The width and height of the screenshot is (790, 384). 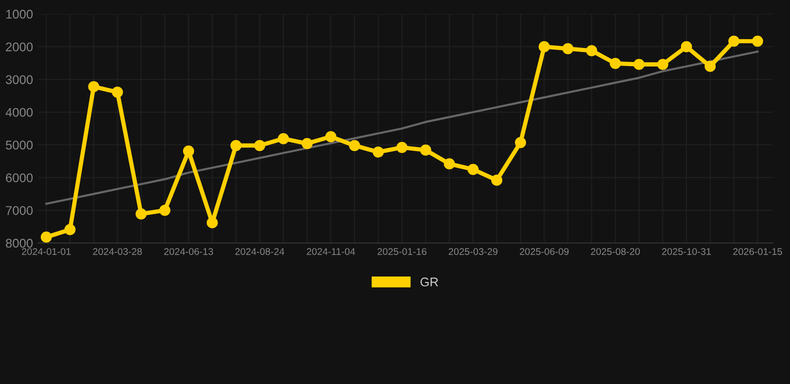 I want to click on y-tick-label: 1000, so click(x=19, y=14).